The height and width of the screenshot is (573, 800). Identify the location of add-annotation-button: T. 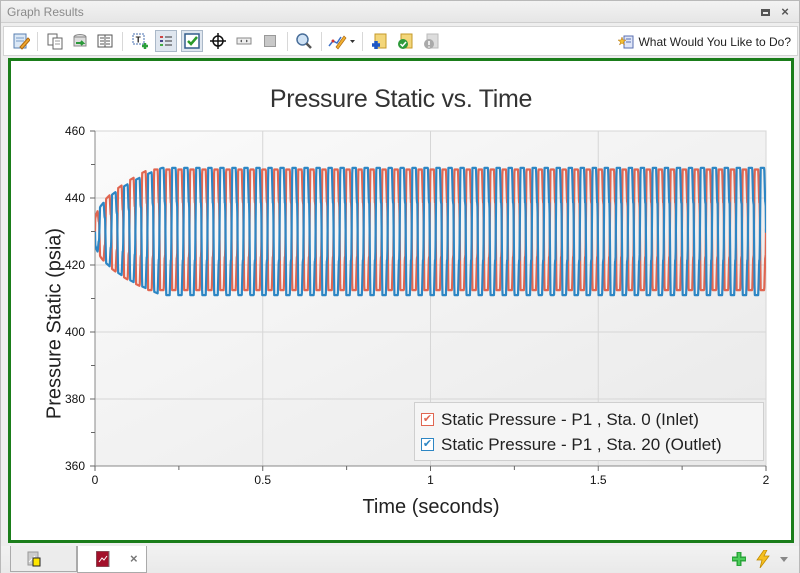
(140, 41).